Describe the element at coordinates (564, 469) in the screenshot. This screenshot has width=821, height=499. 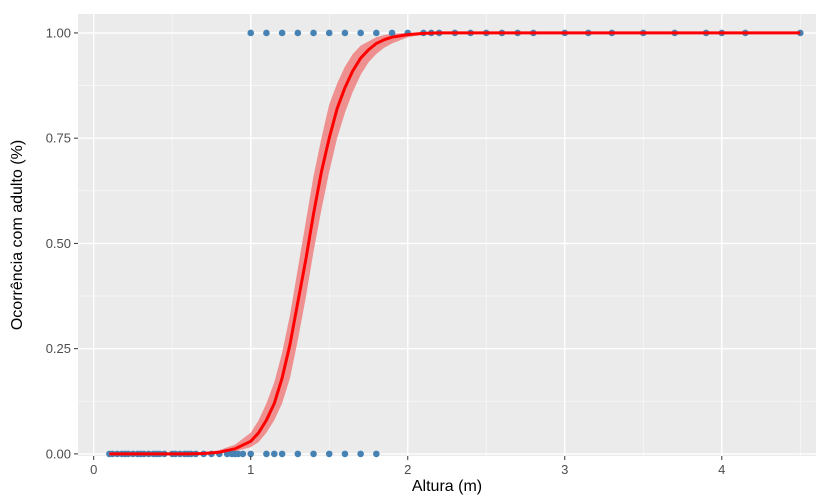
I see `x-tick-label: 3` at that location.